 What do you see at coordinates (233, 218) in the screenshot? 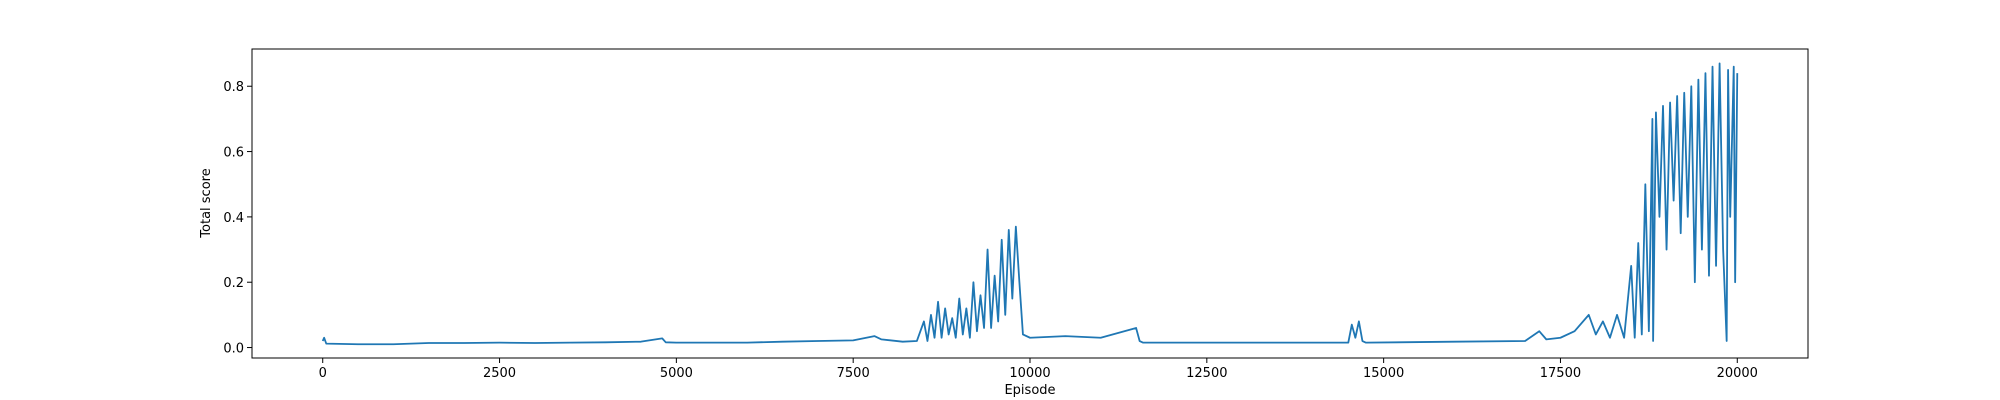
I see `y-tick-label: 0.4` at bounding box center [233, 218].